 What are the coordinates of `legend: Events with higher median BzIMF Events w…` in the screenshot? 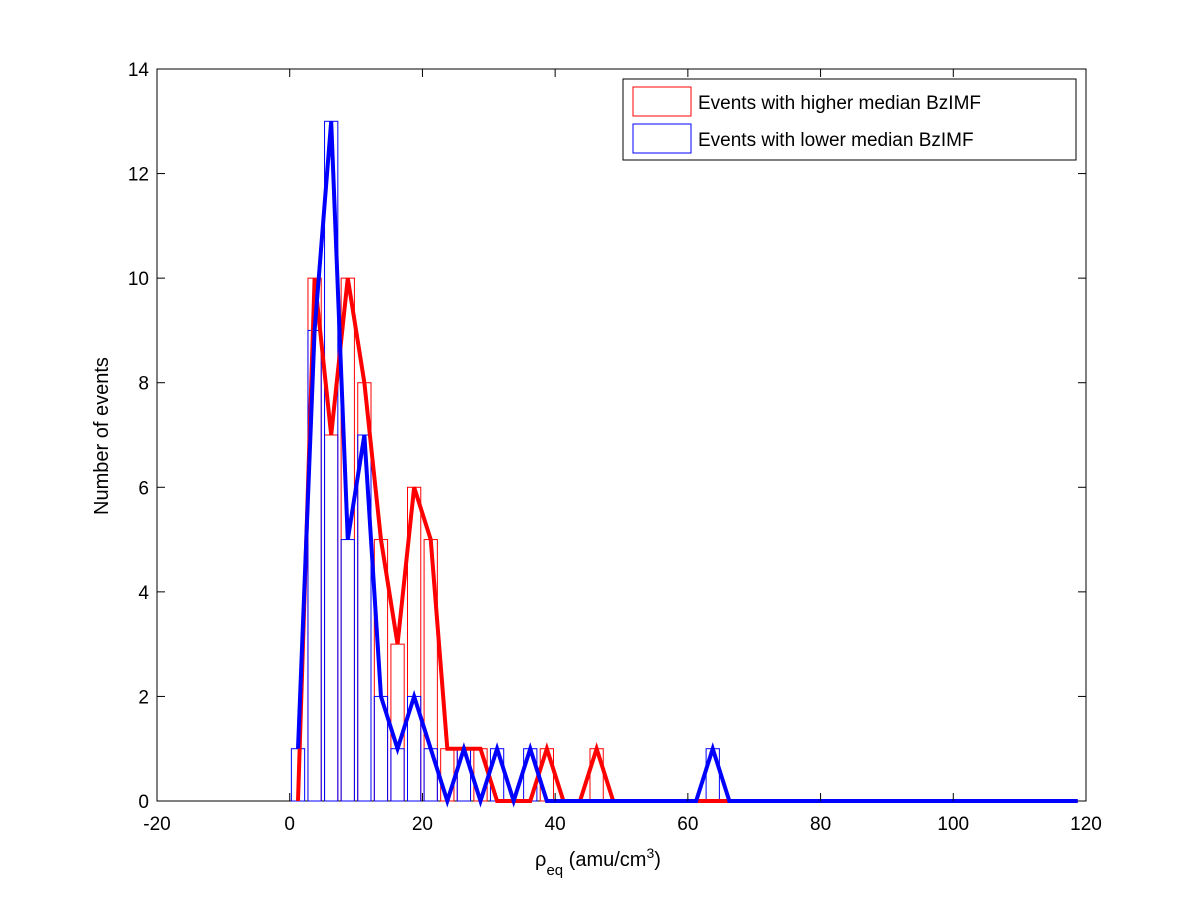 It's located at (849, 119).